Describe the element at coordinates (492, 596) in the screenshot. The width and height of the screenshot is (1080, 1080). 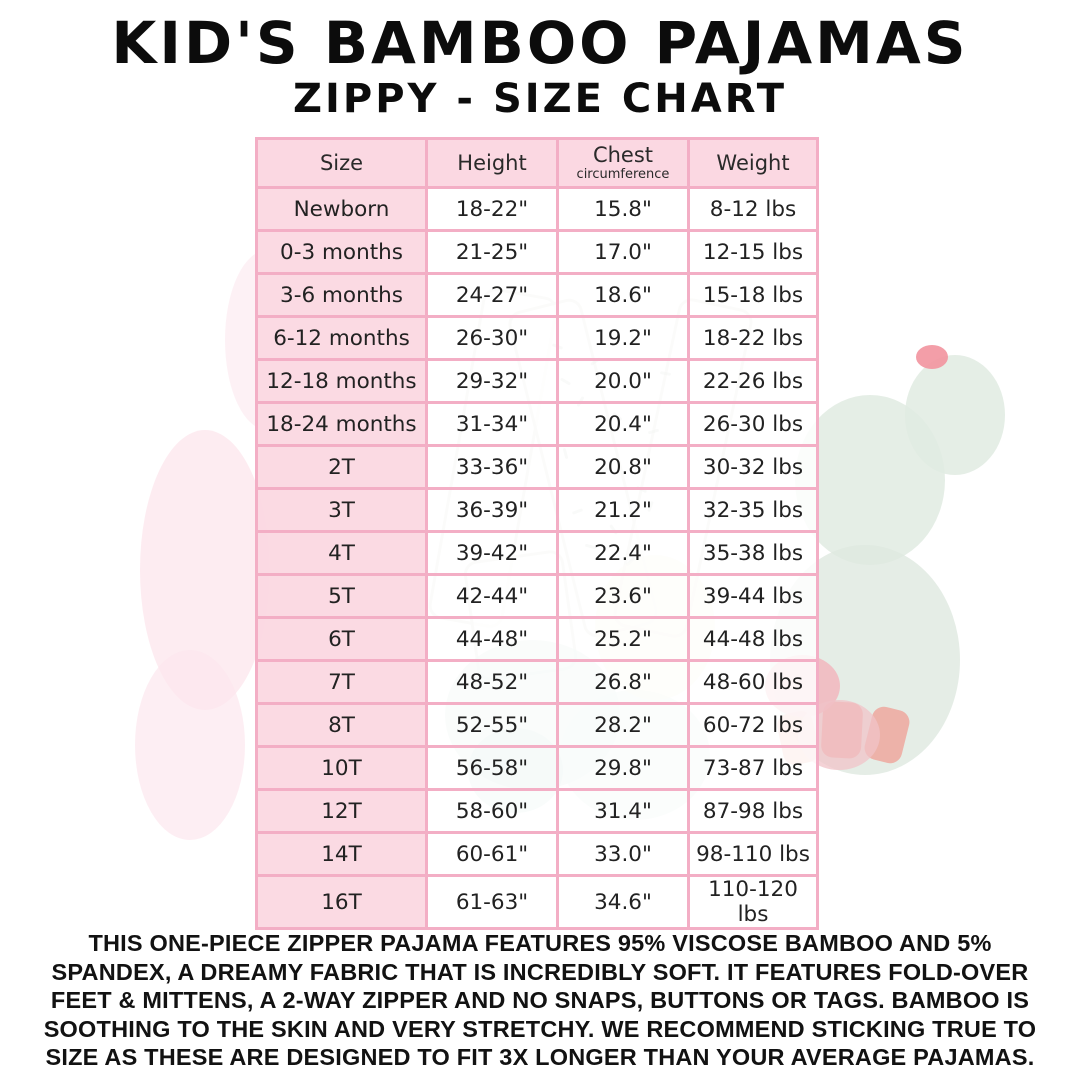
I see `height-cell: 42-44"` at that location.